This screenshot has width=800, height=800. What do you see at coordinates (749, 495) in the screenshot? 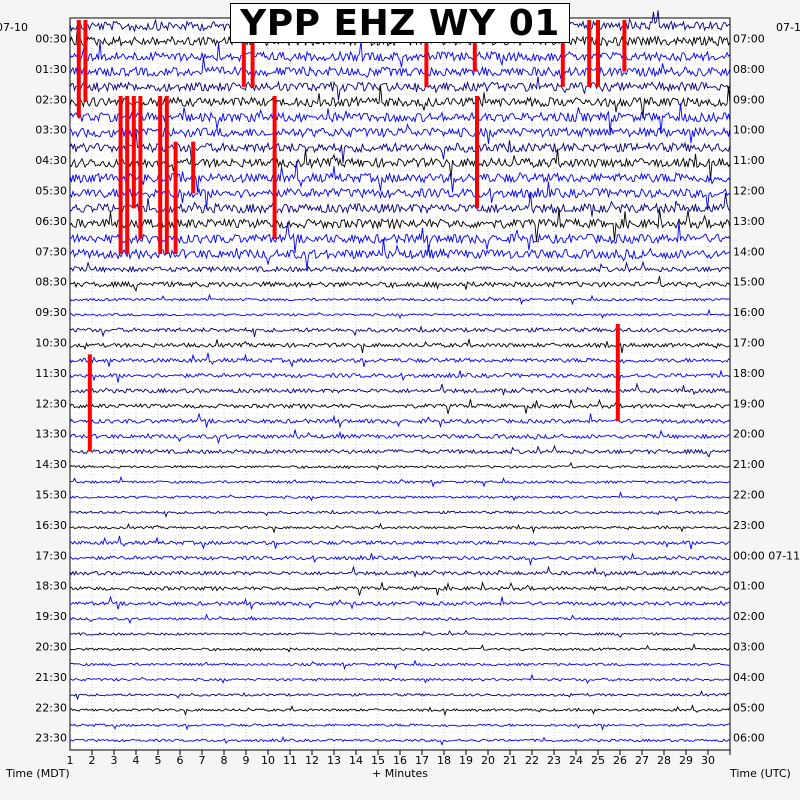
I see `right-tick-label: 22:00` at bounding box center [749, 495].